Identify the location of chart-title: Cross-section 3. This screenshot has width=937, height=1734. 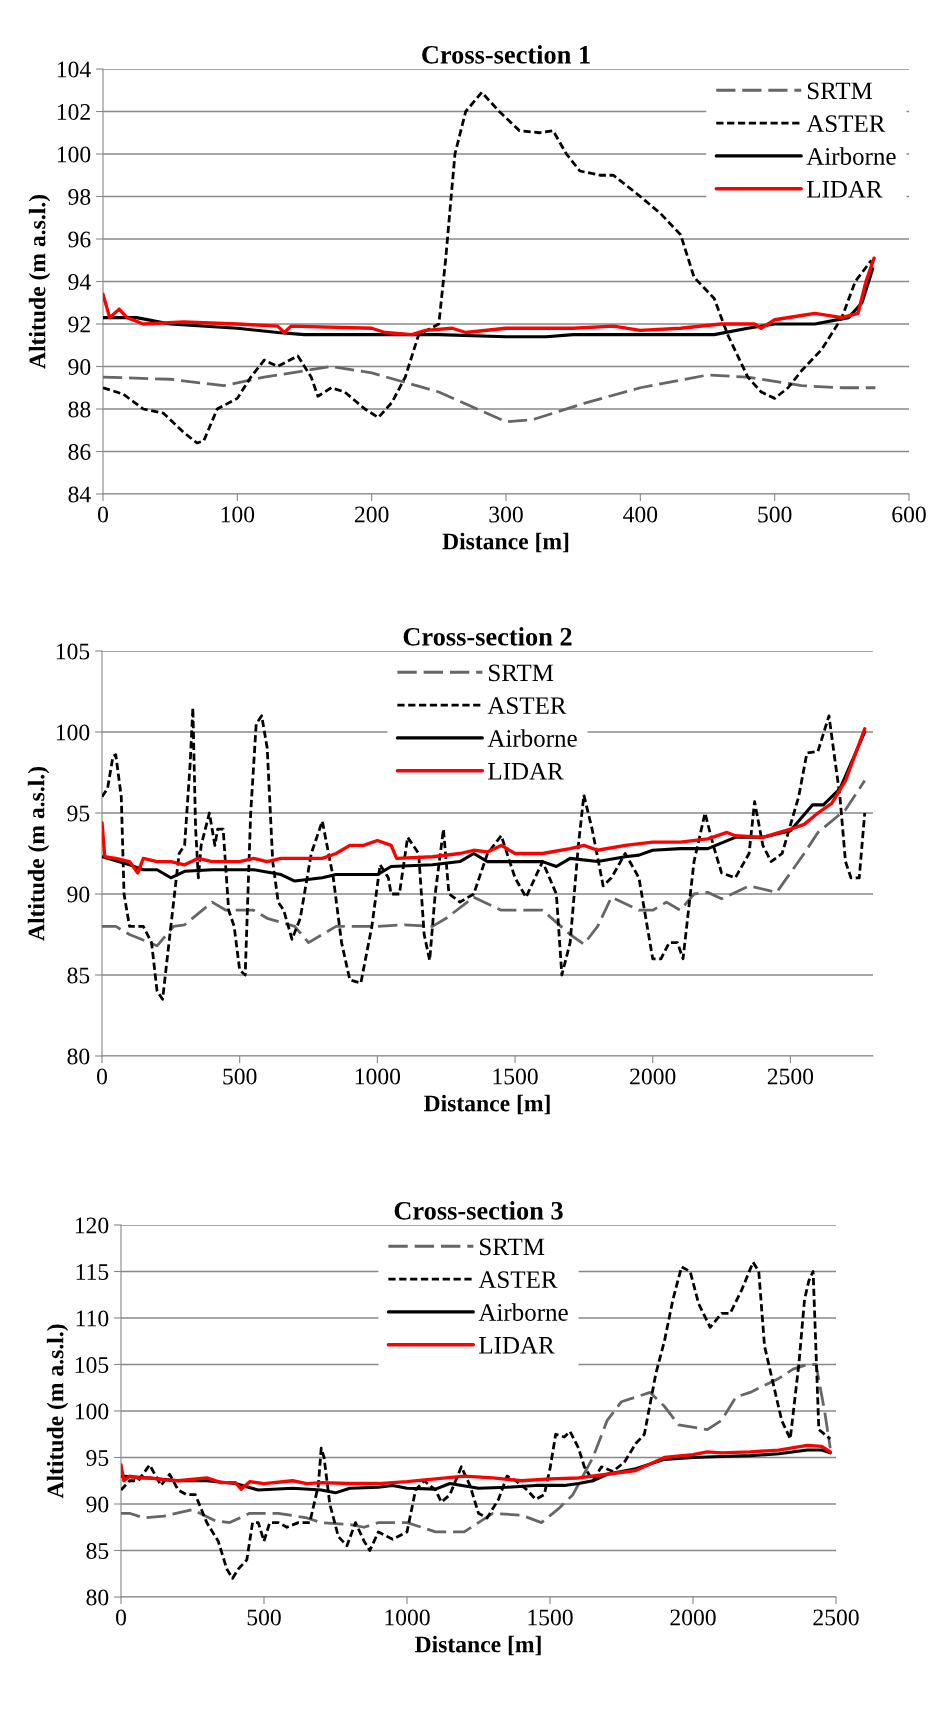
(478, 1210).